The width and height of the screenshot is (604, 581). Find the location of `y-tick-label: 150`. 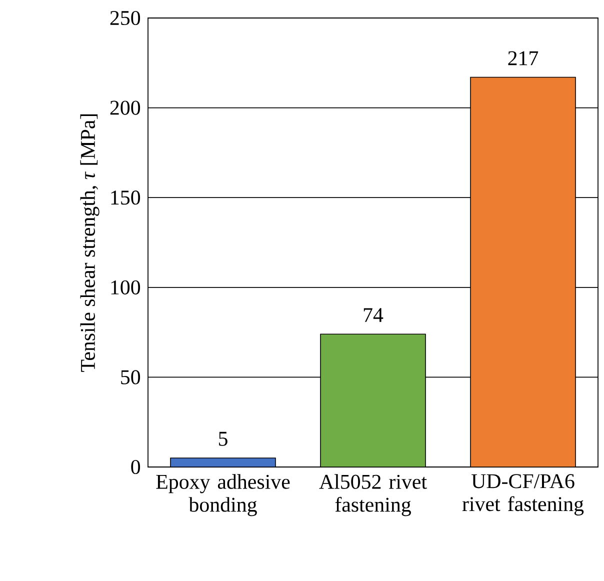

y-tick-label: 150 is located at coordinates (125, 197).